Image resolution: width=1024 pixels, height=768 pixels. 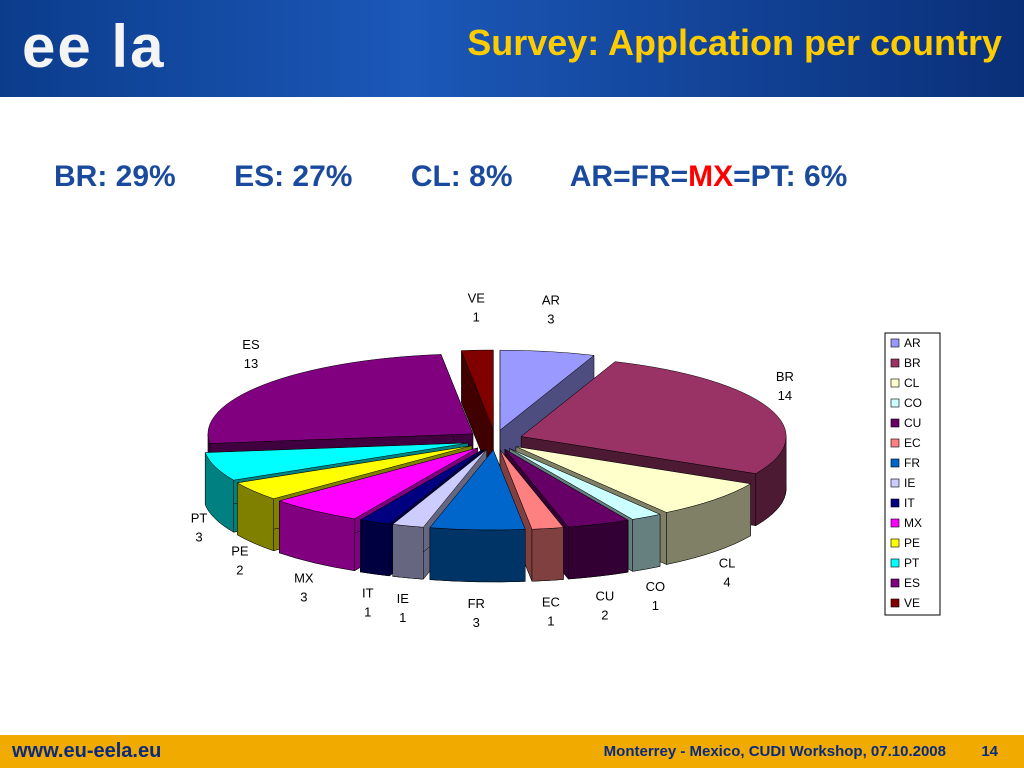 What do you see at coordinates (912, 583) in the screenshot?
I see `legend-label: ES` at bounding box center [912, 583].